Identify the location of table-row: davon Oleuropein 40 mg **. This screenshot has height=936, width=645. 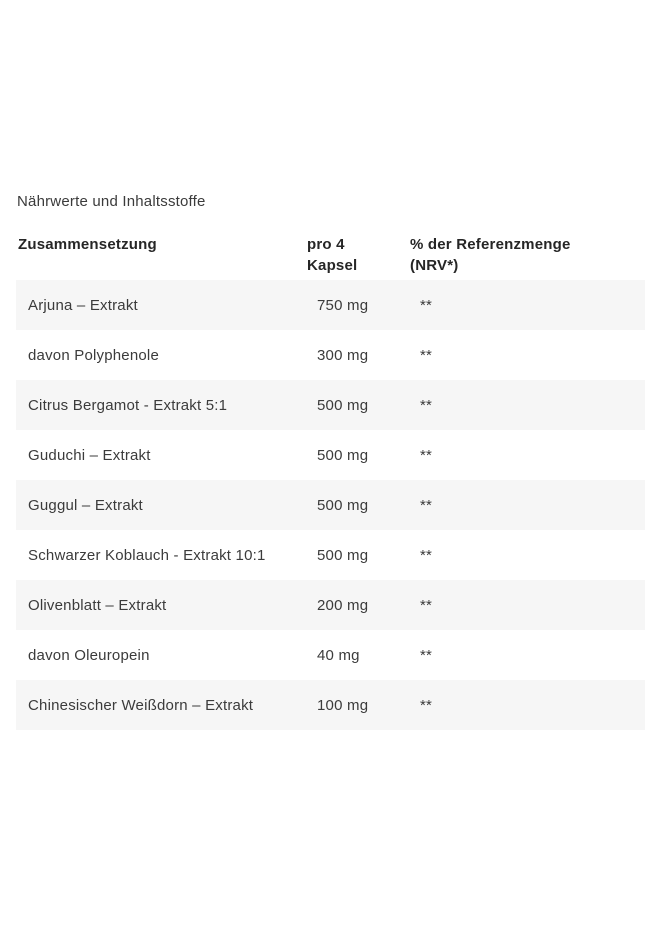
(330, 655).